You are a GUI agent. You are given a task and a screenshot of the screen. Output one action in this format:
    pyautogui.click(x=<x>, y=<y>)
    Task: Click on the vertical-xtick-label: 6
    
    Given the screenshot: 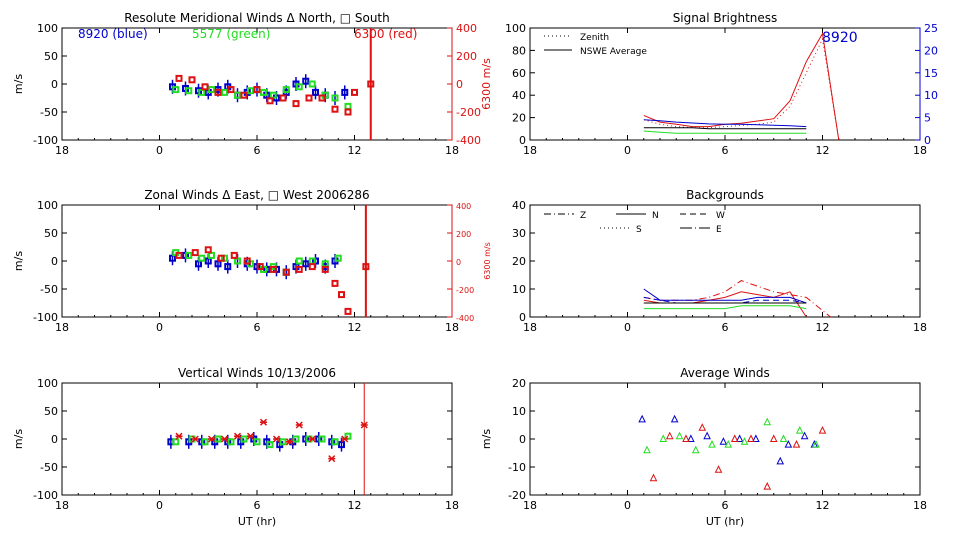 What is the action you would take?
    pyautogui.click(x=257, y=505)
    